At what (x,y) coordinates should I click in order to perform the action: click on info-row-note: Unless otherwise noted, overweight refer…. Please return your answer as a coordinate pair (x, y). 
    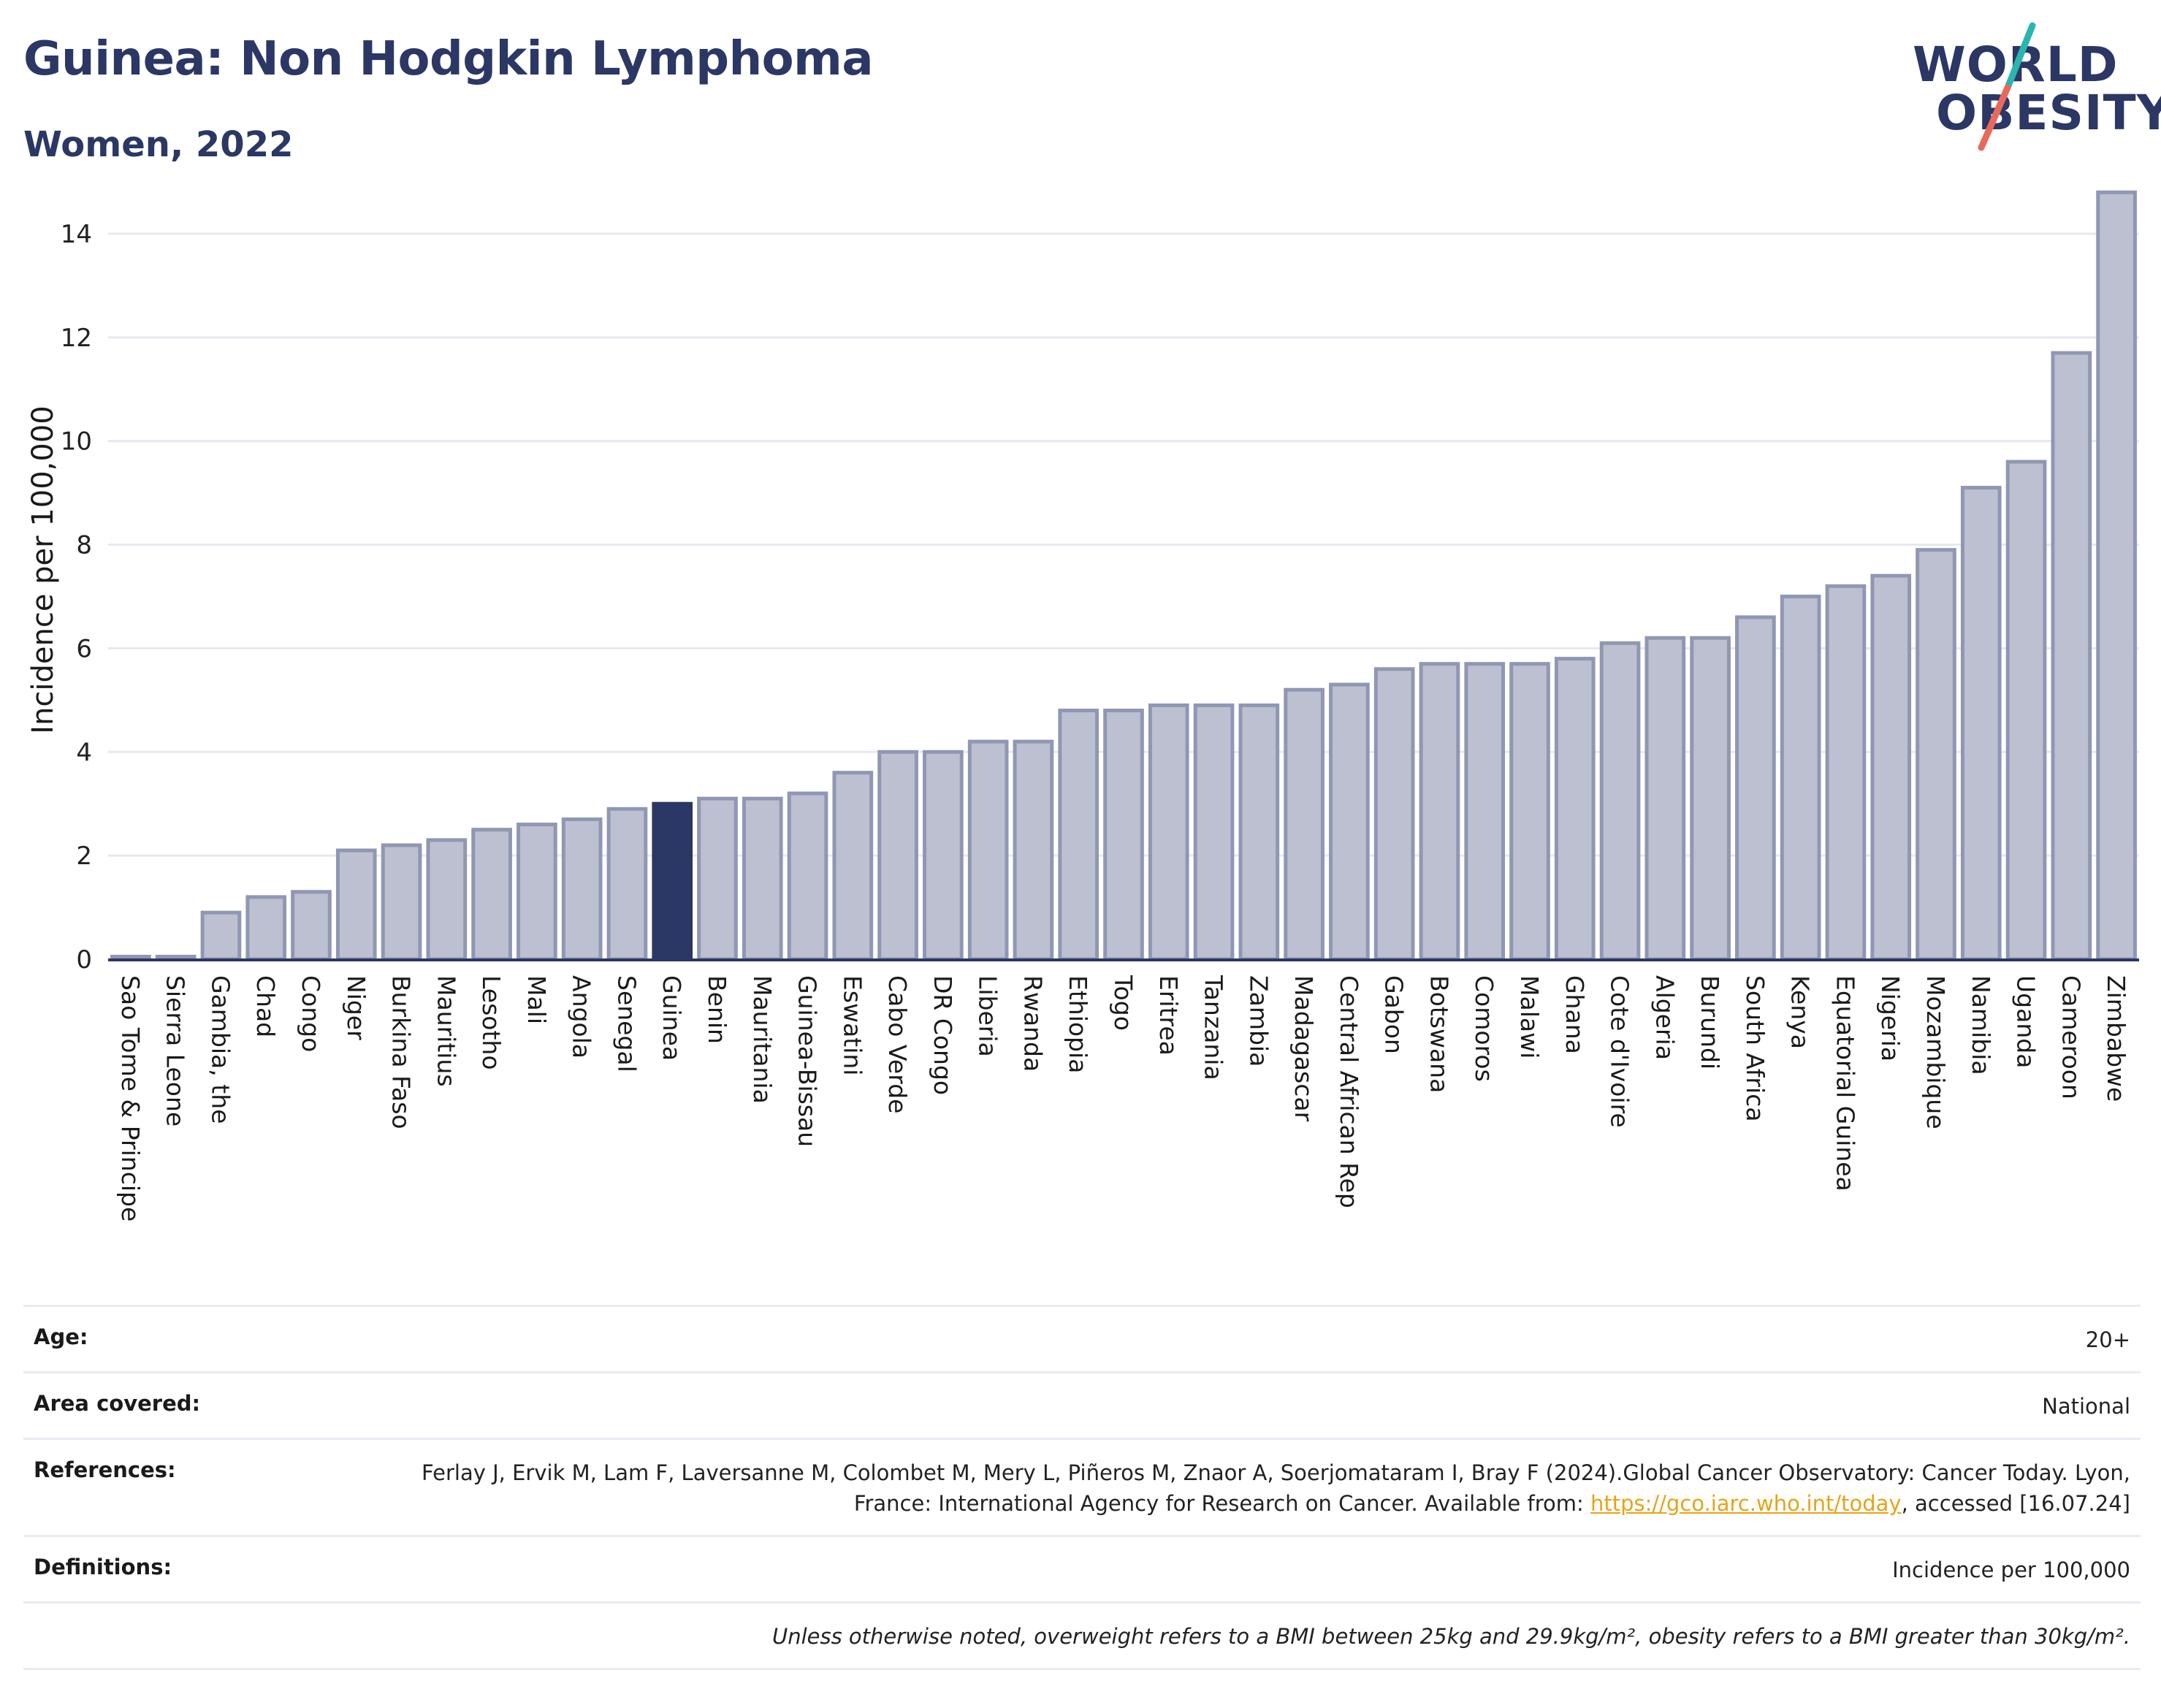
    Looking at the image, I should click on (1082, 1635).